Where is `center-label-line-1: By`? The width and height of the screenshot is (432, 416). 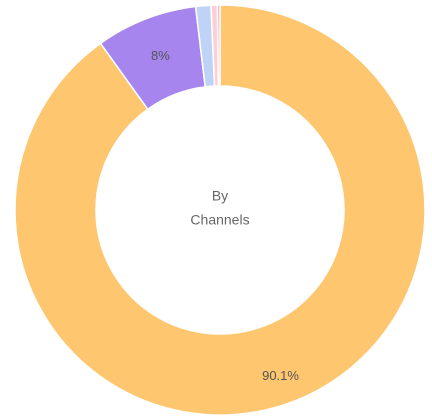
center-label-line-1: By is located at coordinates (220, 196).